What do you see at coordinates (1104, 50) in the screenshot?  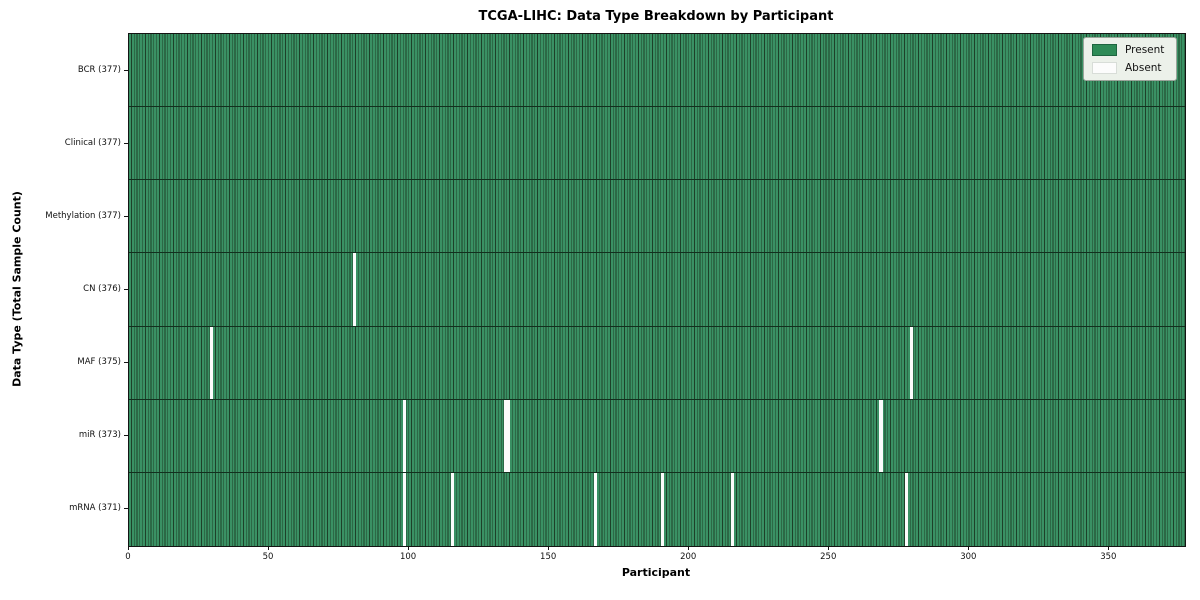 I see `present-swatch-icon` at bounding box center [1104, 50].